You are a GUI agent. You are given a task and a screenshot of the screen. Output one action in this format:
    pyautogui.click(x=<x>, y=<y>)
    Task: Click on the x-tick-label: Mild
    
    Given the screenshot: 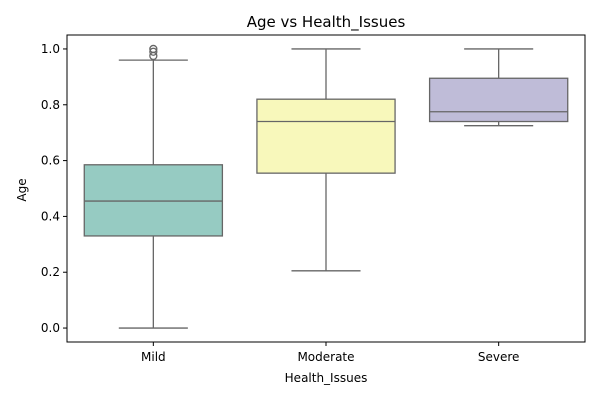 What is the action you would take?
    pyautogui.click(x=153, y=357)
    